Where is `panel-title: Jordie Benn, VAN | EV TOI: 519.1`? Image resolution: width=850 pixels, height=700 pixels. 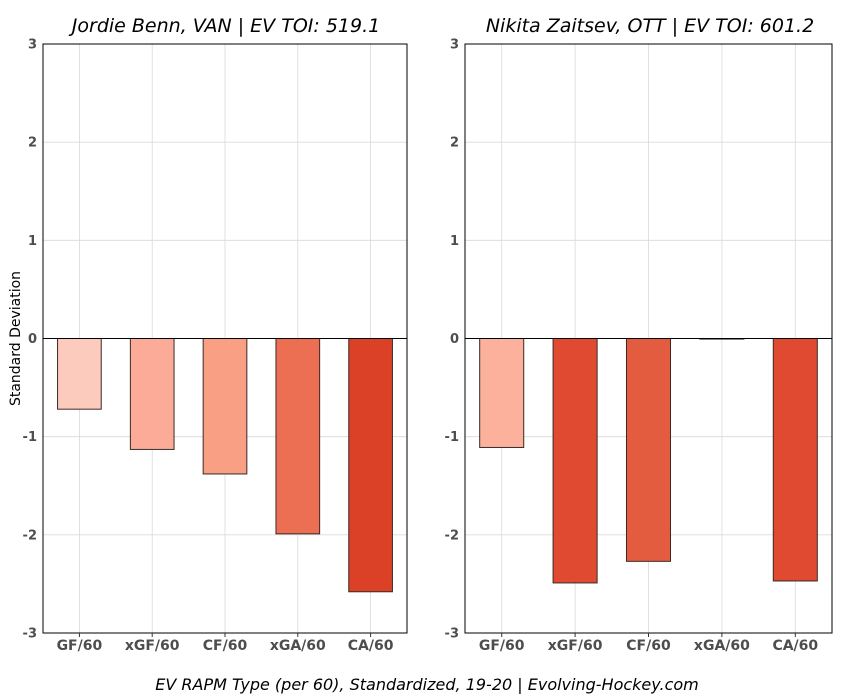
panel-title: Jordie Benn, VAN | EV TOI: 519.1 is located at coordinates (224, 26).